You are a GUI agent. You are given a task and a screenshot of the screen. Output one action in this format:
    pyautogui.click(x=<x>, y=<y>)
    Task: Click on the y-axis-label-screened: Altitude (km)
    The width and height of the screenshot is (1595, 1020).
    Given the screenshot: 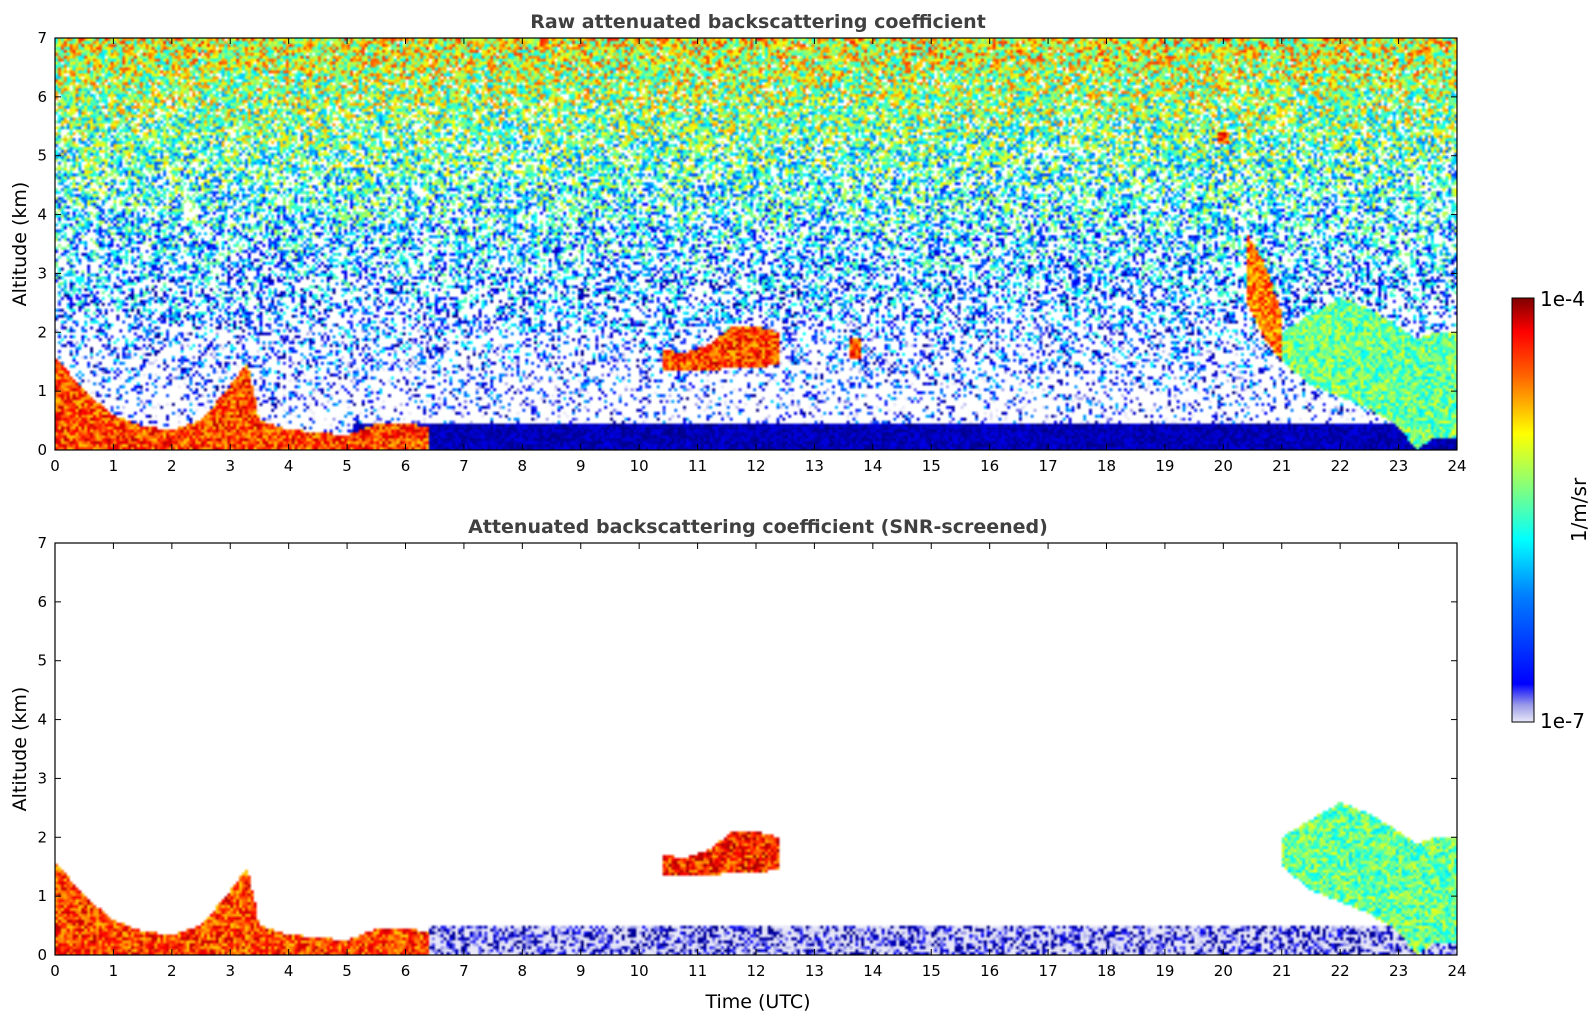 What is the action you would take?
    pyautogui.click(x=20, y=749)
    